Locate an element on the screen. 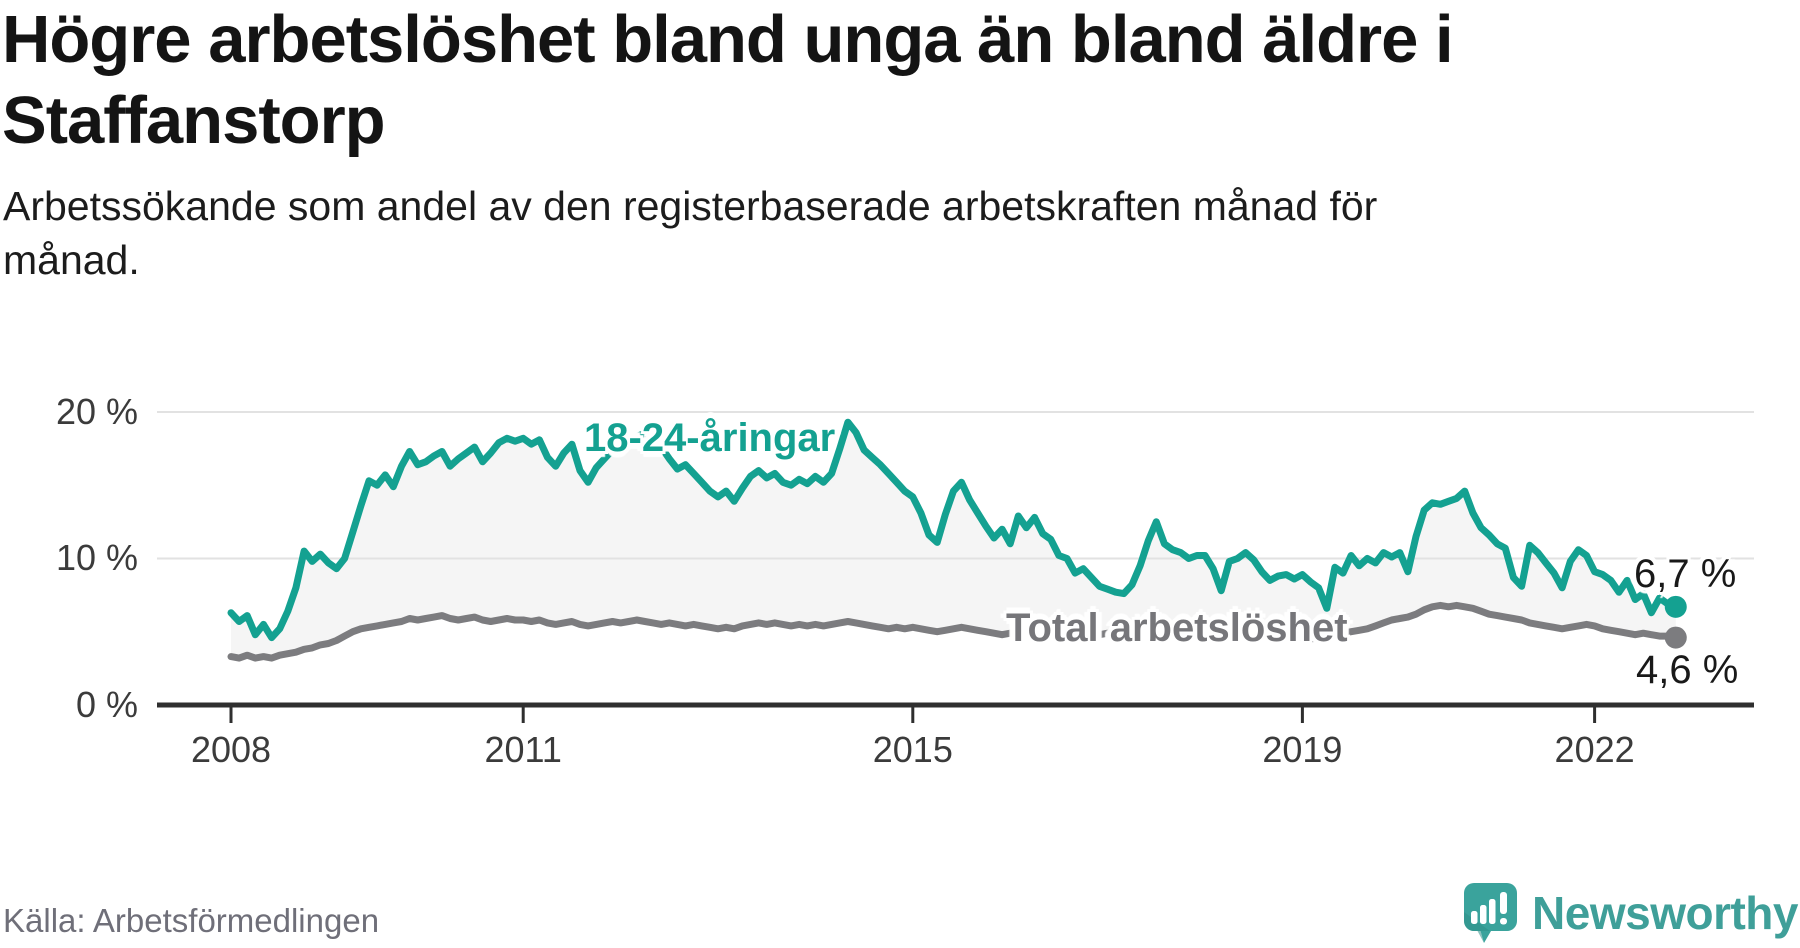 The width and height of the screenshot is (1800, 948). source-attribution: Källa: Arbetsförmedlingen is located at coordinates (191, 920).